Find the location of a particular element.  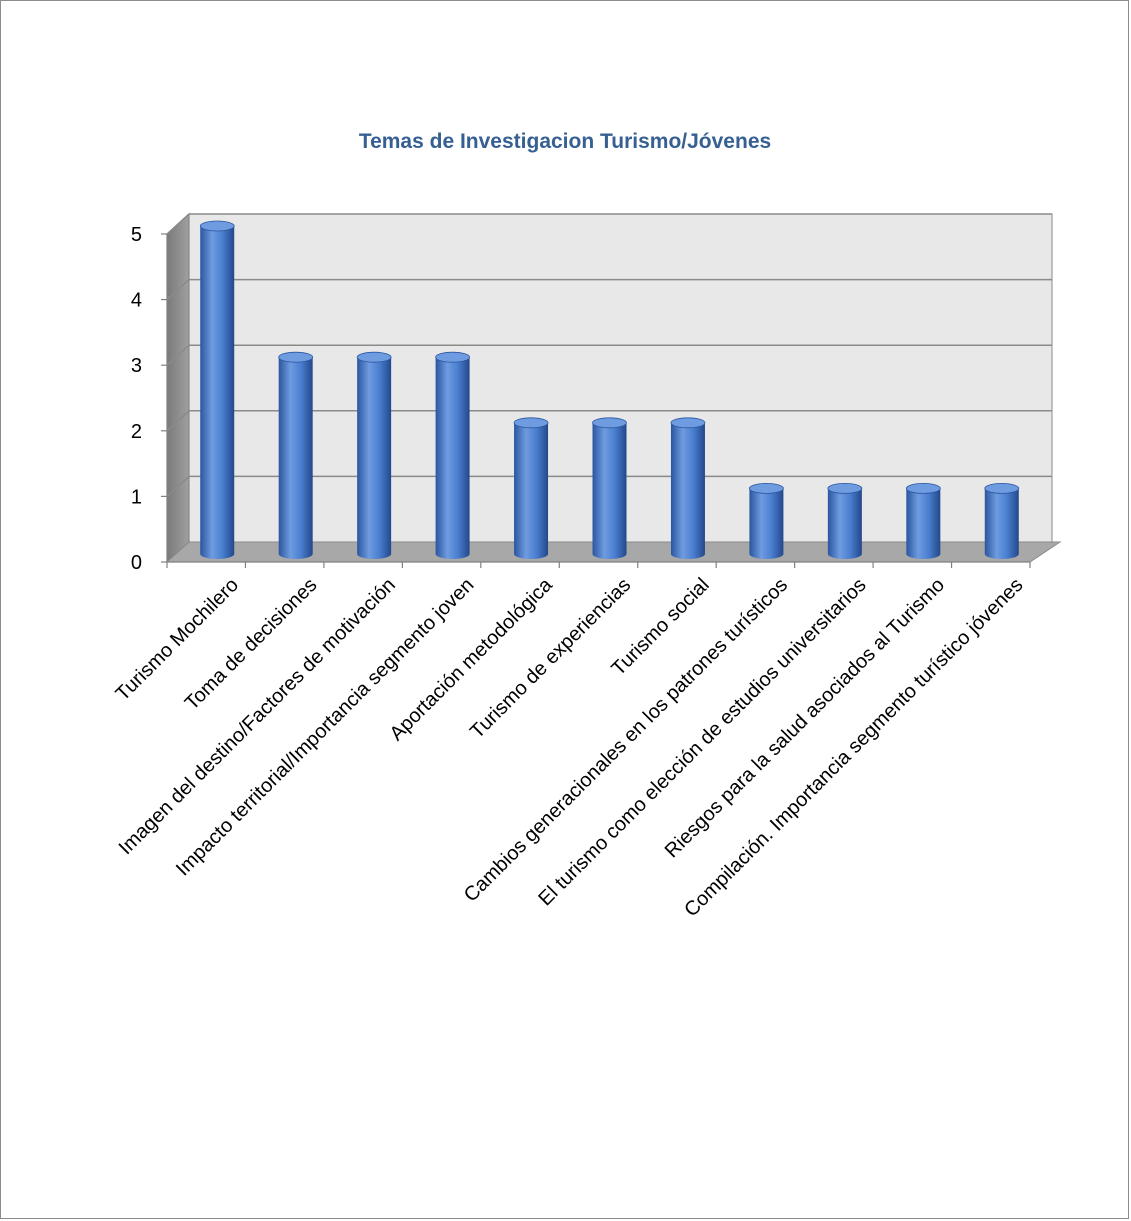

chart-title: Temas de Investigacion Turismo/Jóvenes is located at coordinates (565, 141).